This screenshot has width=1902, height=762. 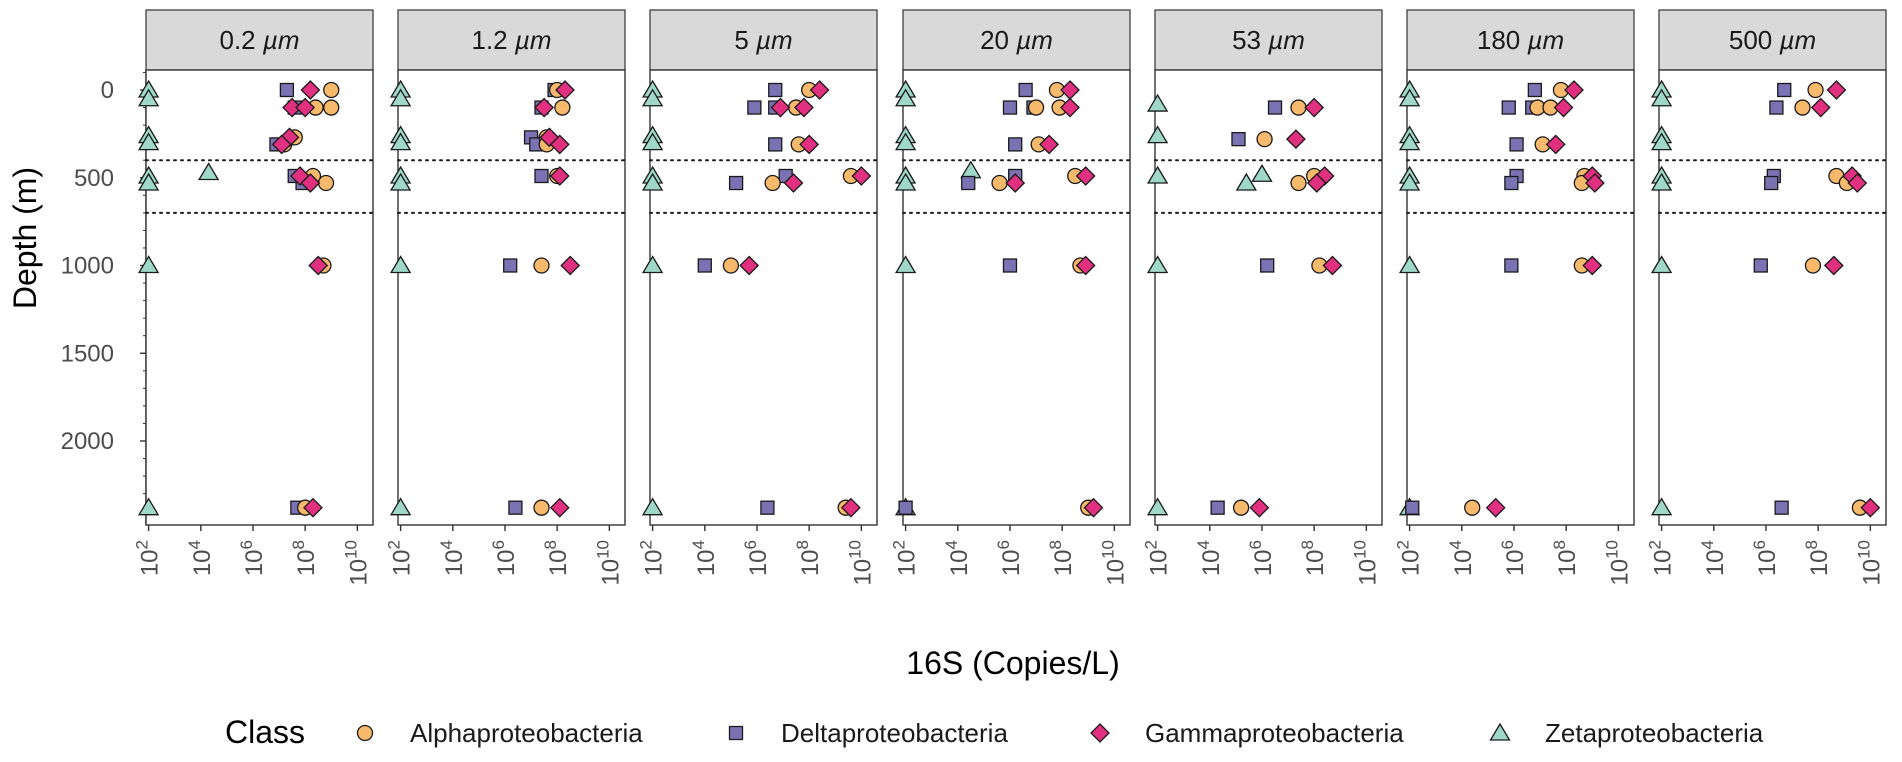 What do you see at coordinates (763, 40) in the screenshot?
I see `facet-strip-label: 5 µm` at bounding box center [763, 40].